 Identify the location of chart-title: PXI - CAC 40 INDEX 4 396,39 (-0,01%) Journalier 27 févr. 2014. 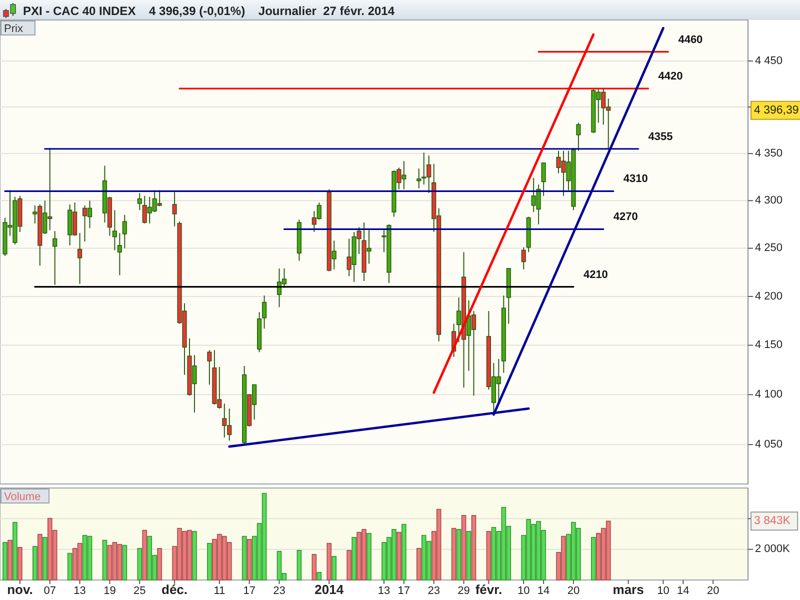
(209, 11).